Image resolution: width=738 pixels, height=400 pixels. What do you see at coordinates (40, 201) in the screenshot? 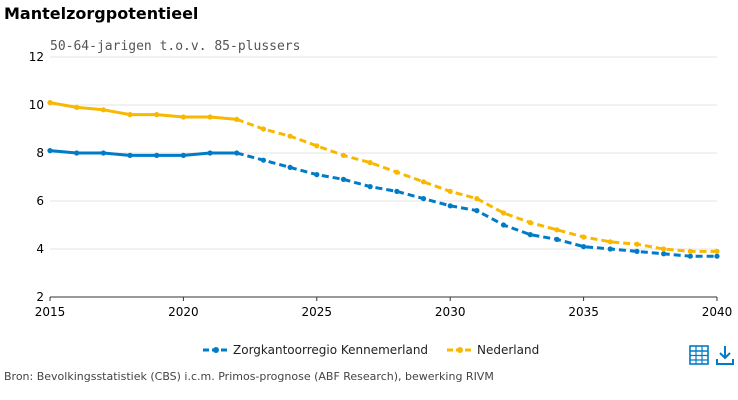
I see `y-tick-label: 6` at bounding box center [40, 201].